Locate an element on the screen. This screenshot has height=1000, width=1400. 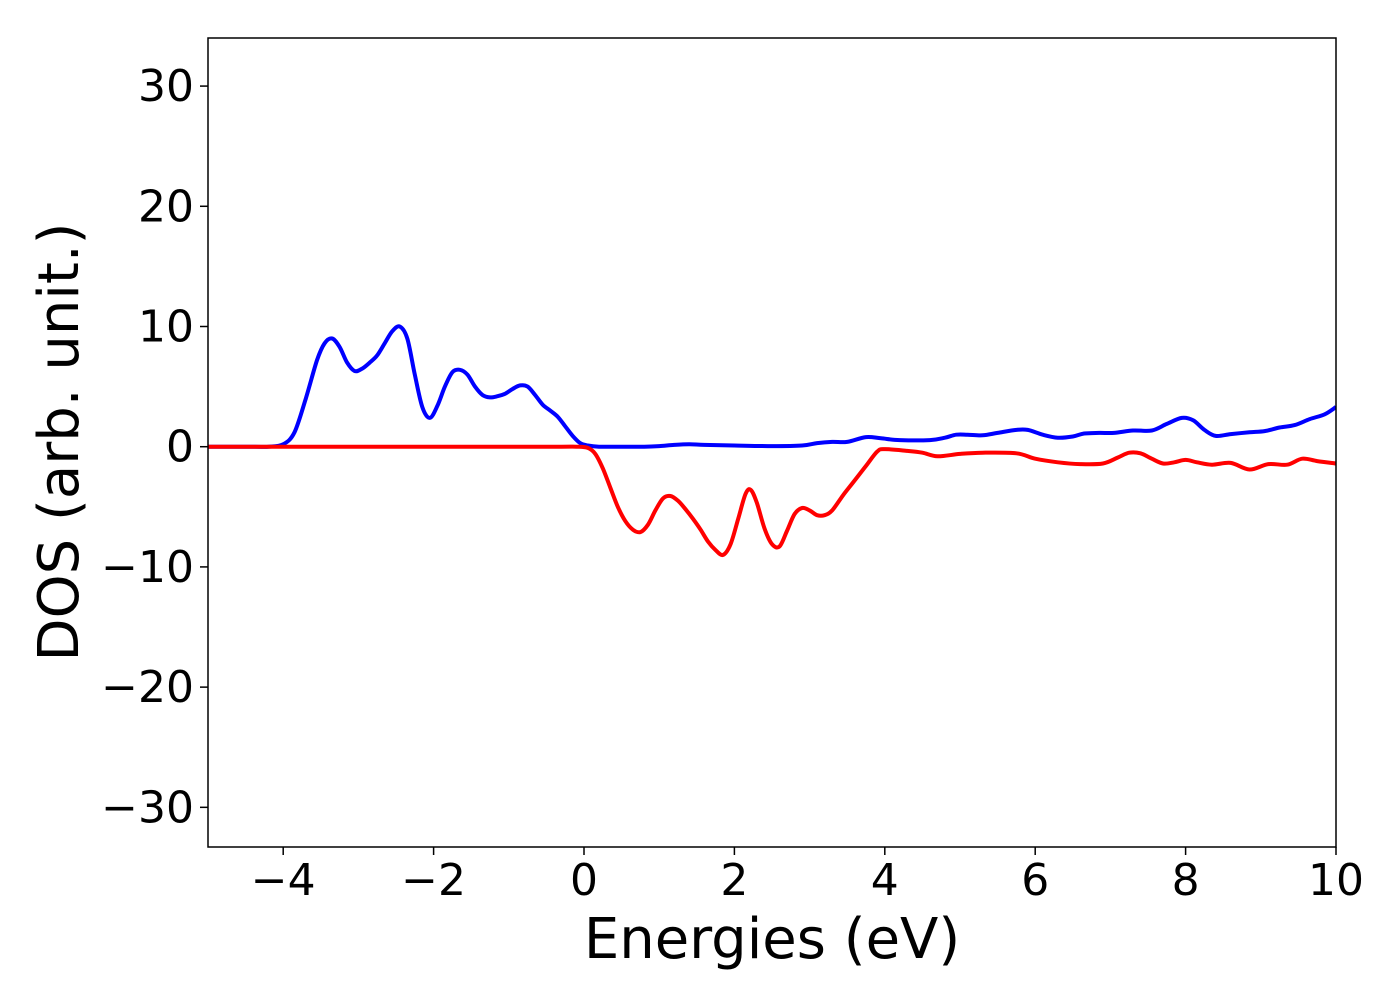
y-tick-label: −30 is located at coordinates (147, 807).